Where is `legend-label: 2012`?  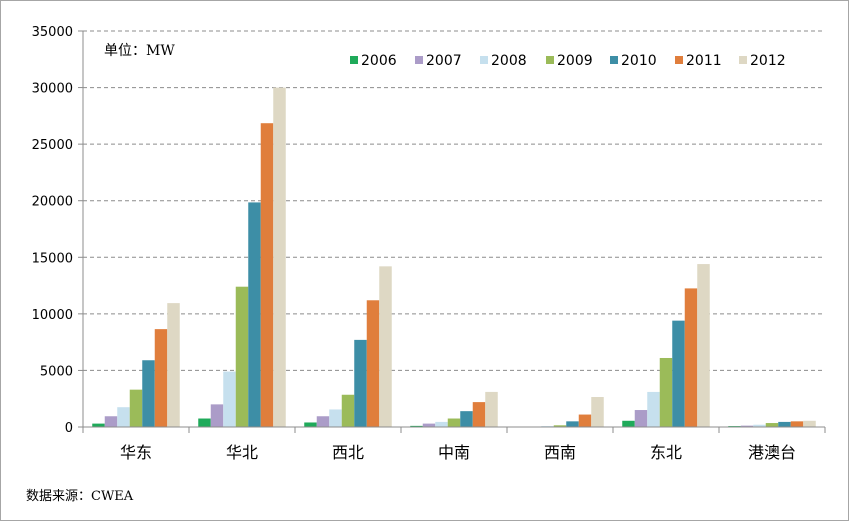 legend-label: 2012 is located at coordinates (768, 61).